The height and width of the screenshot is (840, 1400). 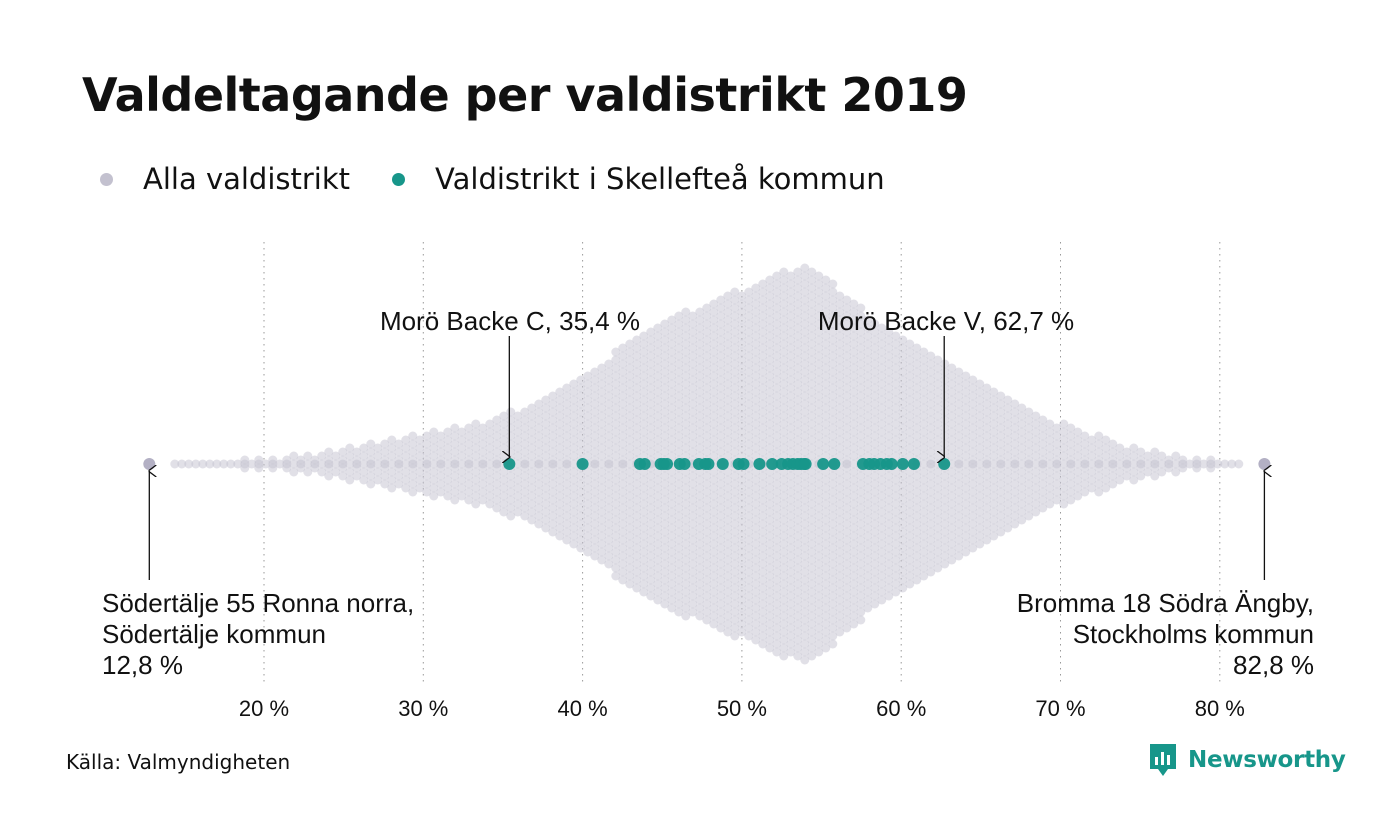 What do you see at coordinates (1193, 634) in the screenshot?
I see `annotation-label: Stockholms kommun` at bounding box center [1193, 634].